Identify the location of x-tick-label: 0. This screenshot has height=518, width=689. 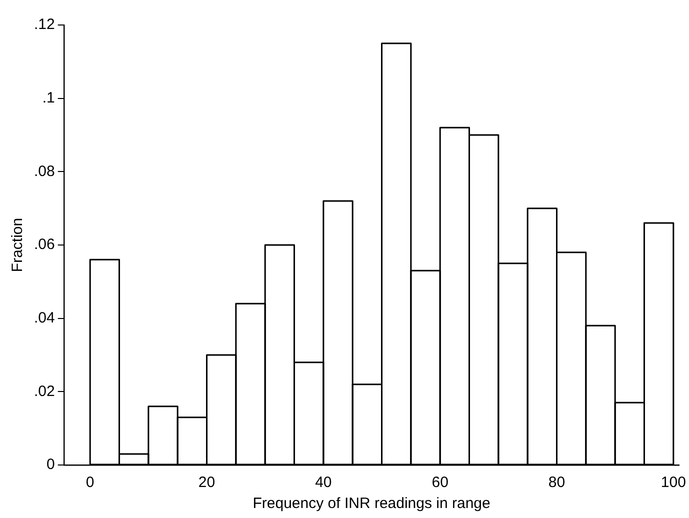
(90, 483).